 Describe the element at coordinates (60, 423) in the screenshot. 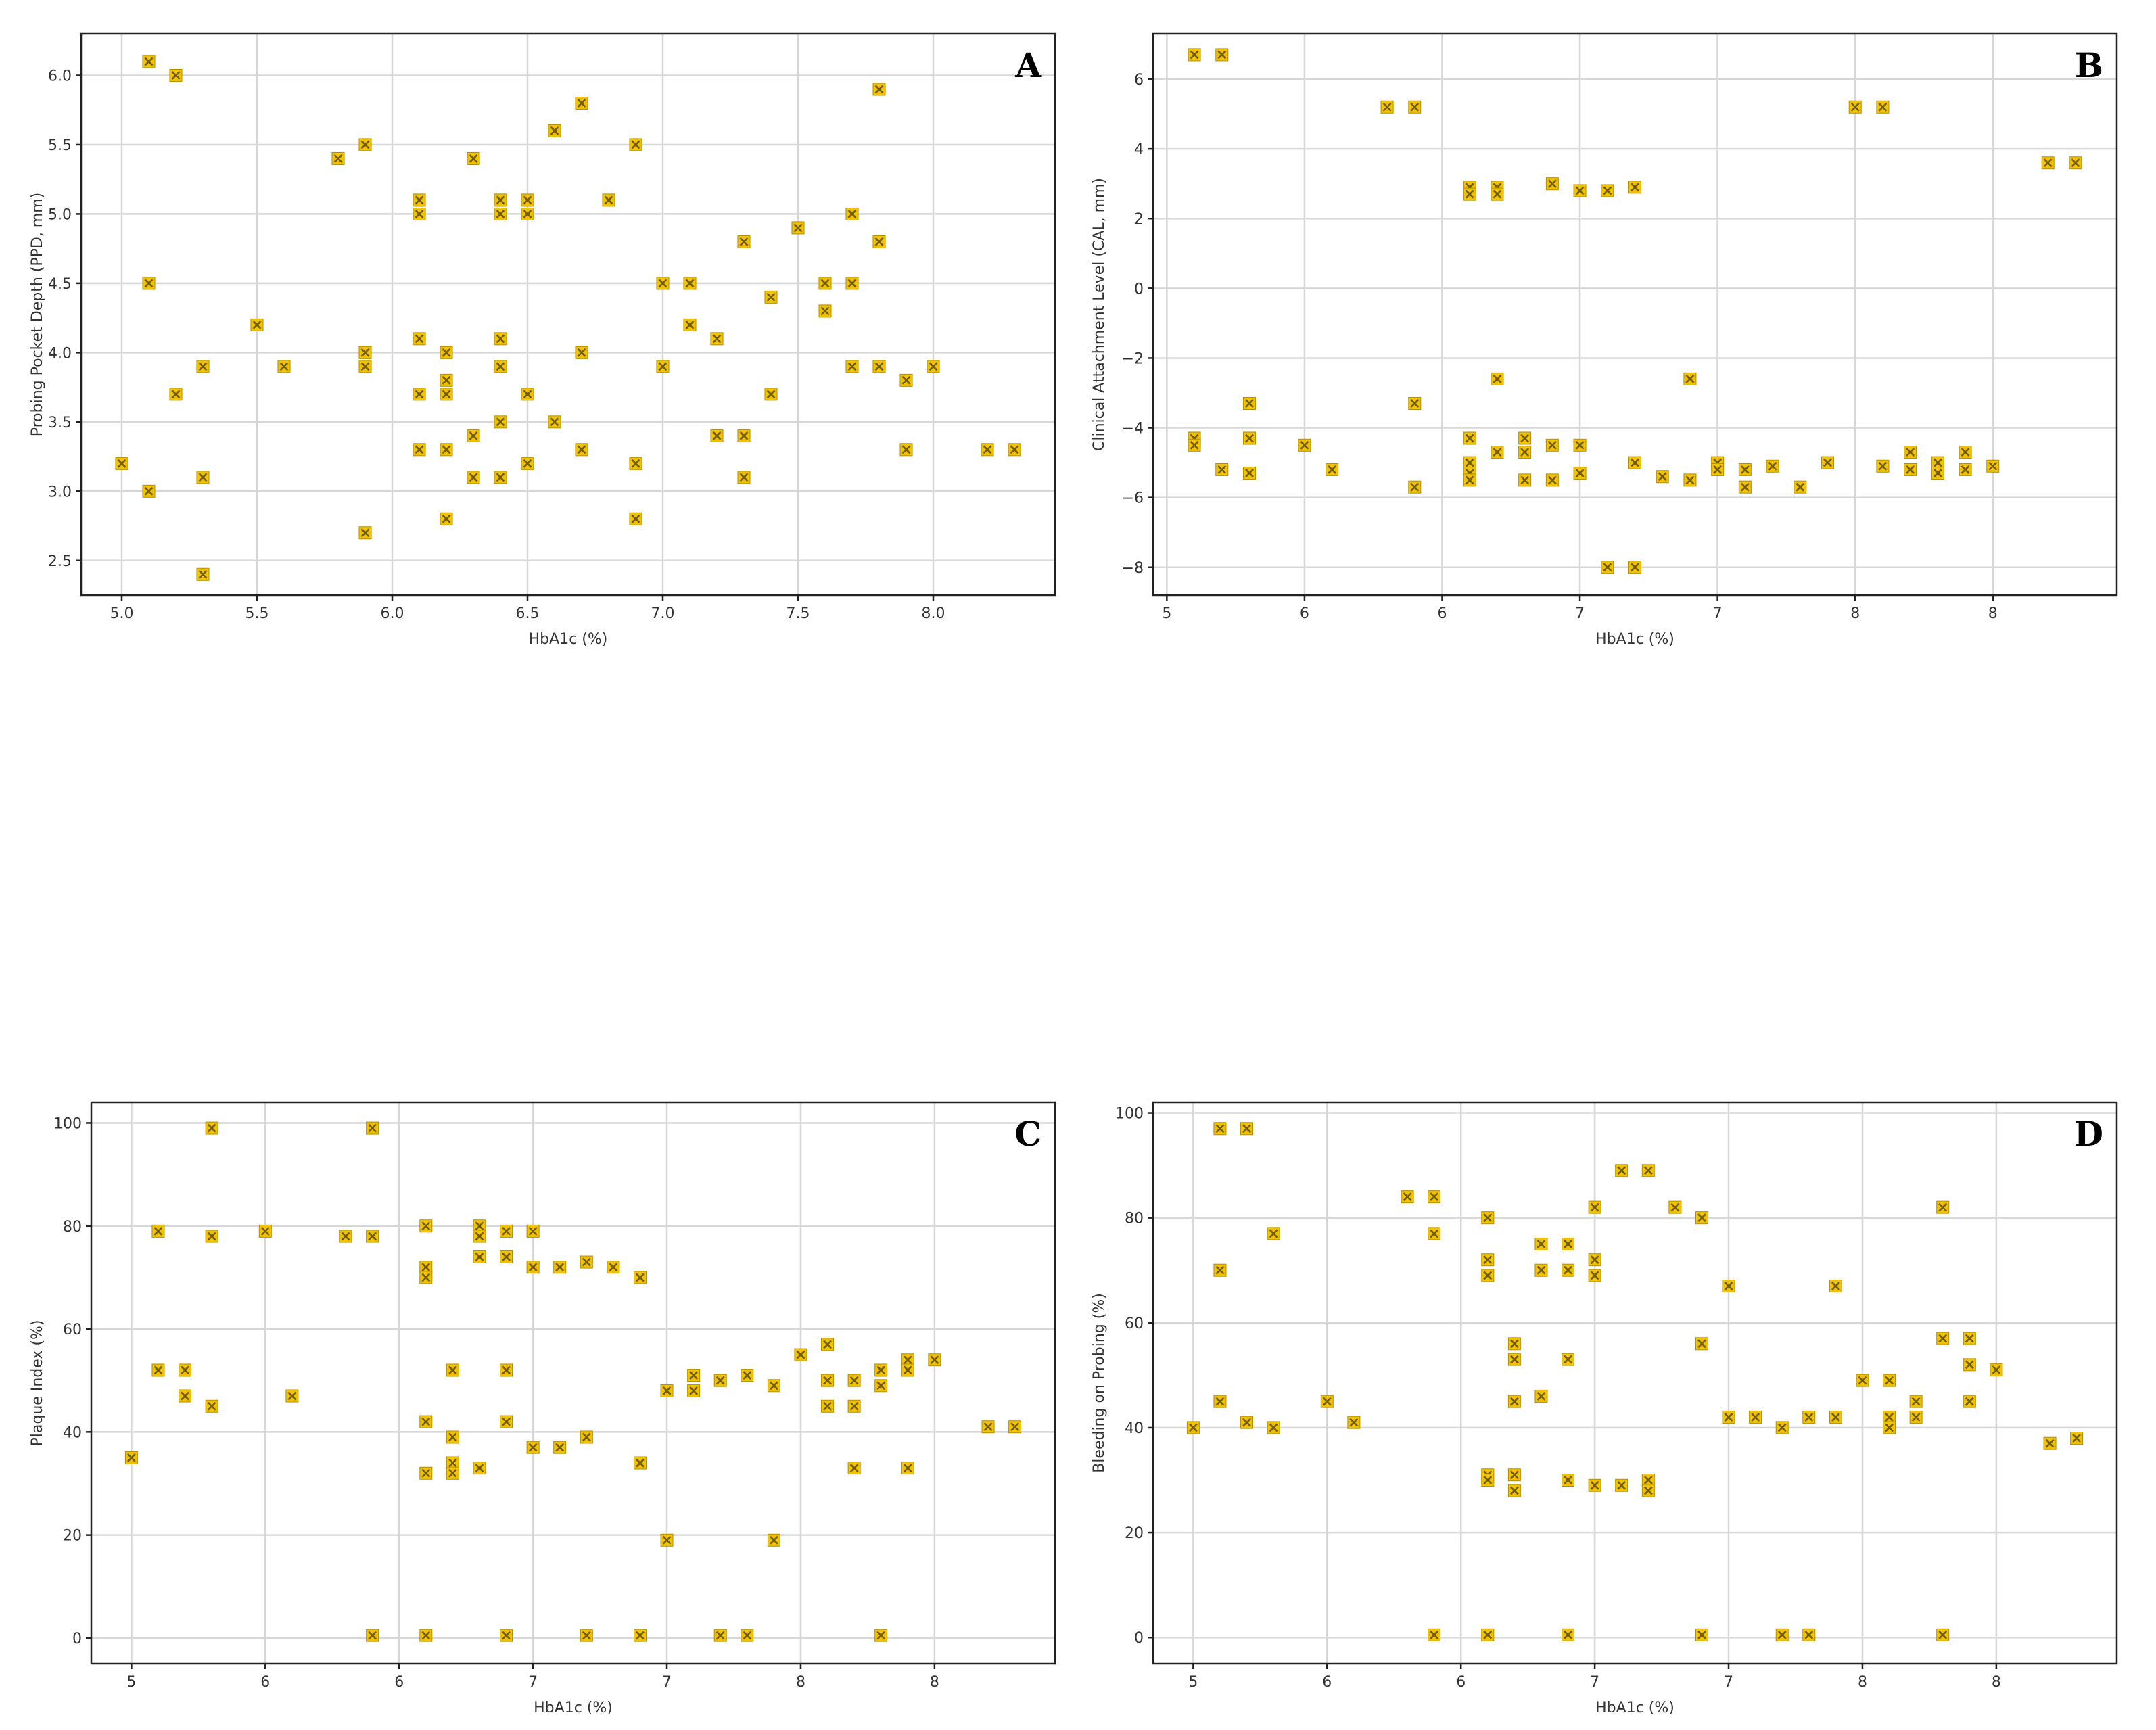

I see `y-tick-label: 3.5` at that location.